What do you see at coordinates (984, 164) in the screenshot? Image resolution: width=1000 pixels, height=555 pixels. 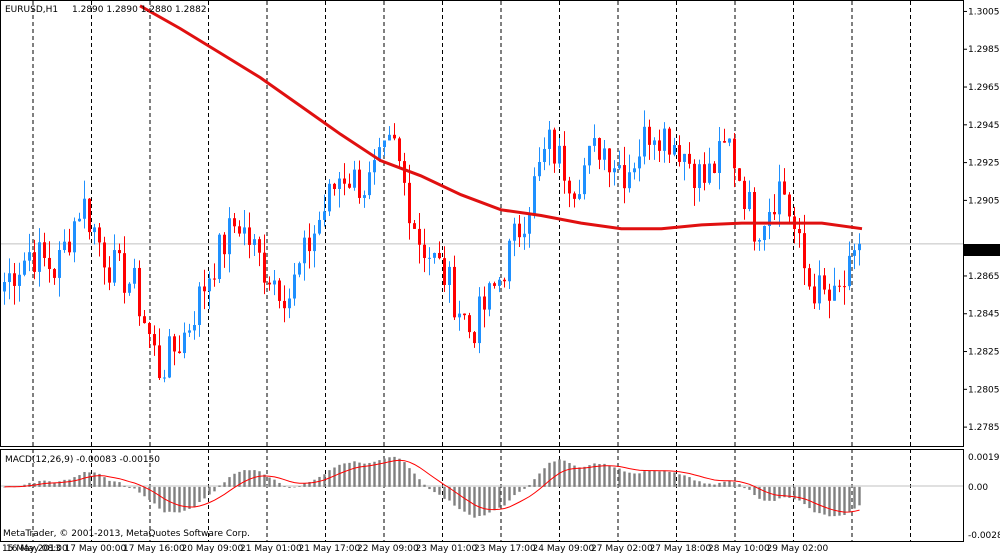 I see `price-tick-label: 1.2925` at bounding box center [984, 164].